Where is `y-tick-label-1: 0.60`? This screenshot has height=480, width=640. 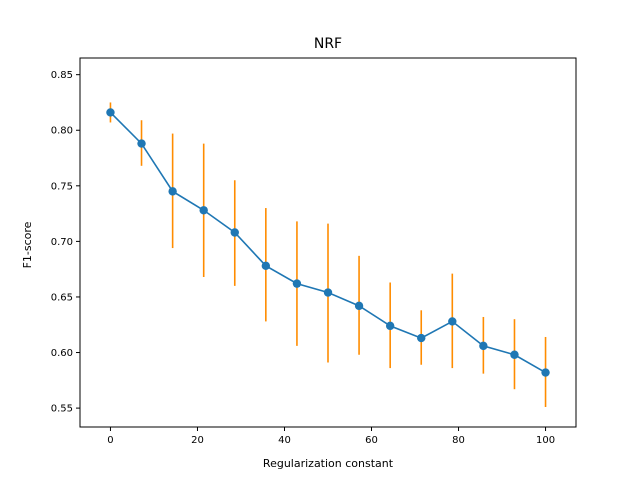 y-tick-label-1: 0.60 is located at coordinates (62, 353).